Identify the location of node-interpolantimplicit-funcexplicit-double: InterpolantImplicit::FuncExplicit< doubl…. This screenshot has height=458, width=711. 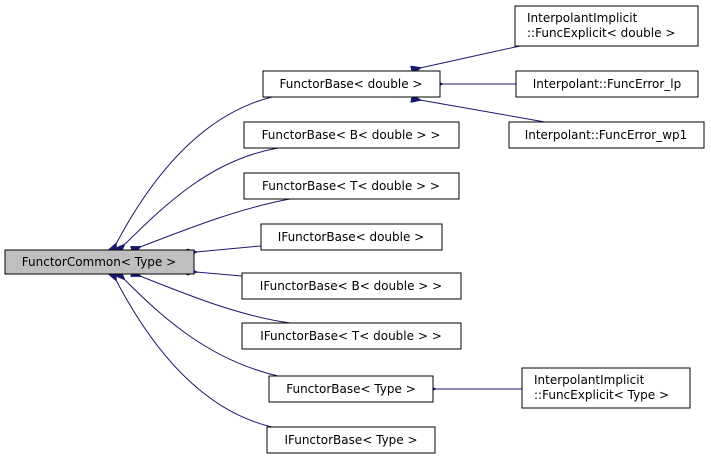
(606, 26).